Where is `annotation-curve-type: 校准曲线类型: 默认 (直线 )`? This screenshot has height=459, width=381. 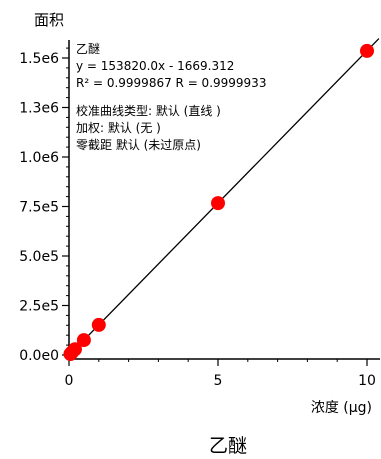
annotation-curve-type: 校准曲线类型: 默认 (直线 ) is located at coordinates (148, 110).